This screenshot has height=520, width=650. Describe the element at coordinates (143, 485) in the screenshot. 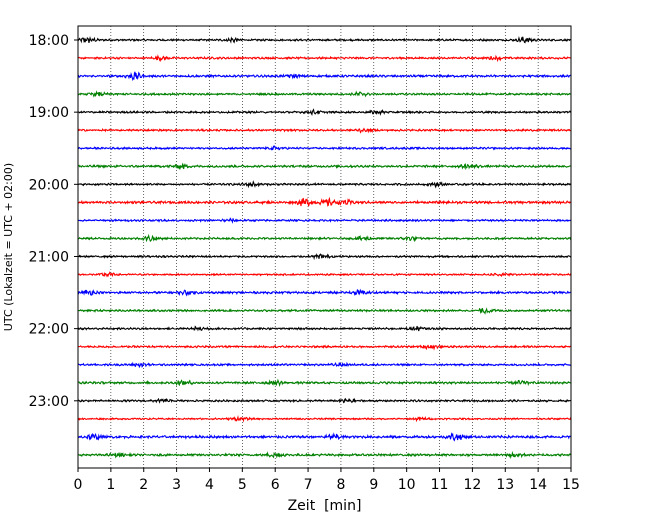

I see `x-tick-label: 2` at that location.